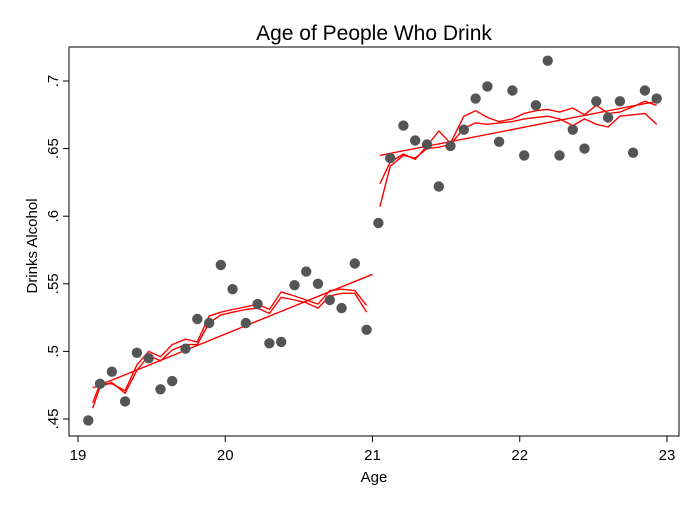 The height and width of the screenshot is (512, 698). What do you see at coordinates (53, 419) in the screenshot?
I see `y-tick-label: .45` at bounding box center [53, 419].